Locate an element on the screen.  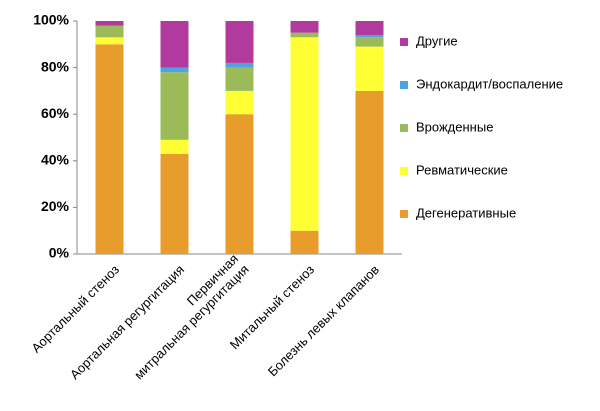
y-tick-label: 60% is located at coordinates (55, 113).